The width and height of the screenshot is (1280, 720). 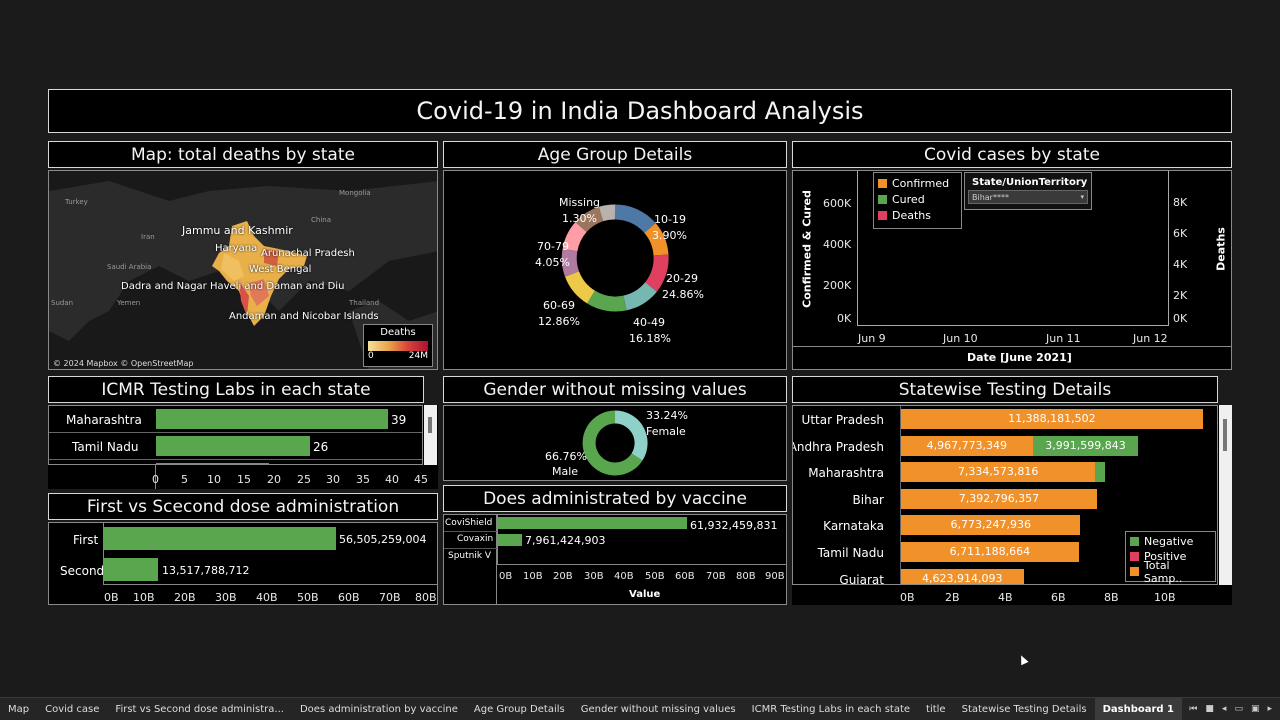 I want to click on state-filter-dropdown: Bihar**** ▾, so click(x=1028, y=197).